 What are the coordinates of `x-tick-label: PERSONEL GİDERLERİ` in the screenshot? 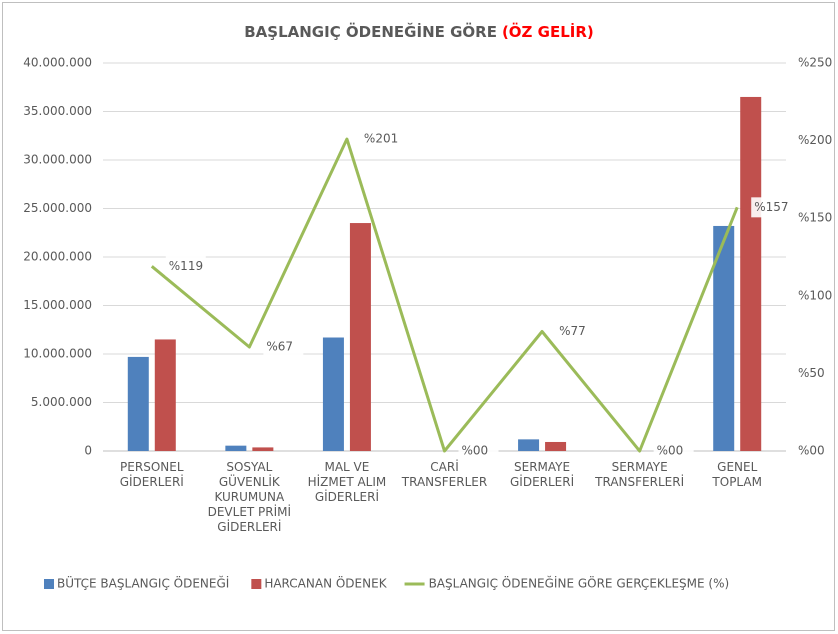 It's located at (151, 474).